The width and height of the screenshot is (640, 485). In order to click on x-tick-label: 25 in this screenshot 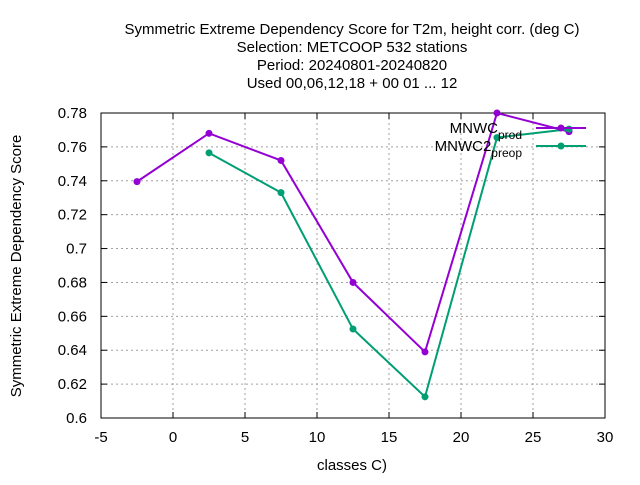, I will do `click(533, 437)`.